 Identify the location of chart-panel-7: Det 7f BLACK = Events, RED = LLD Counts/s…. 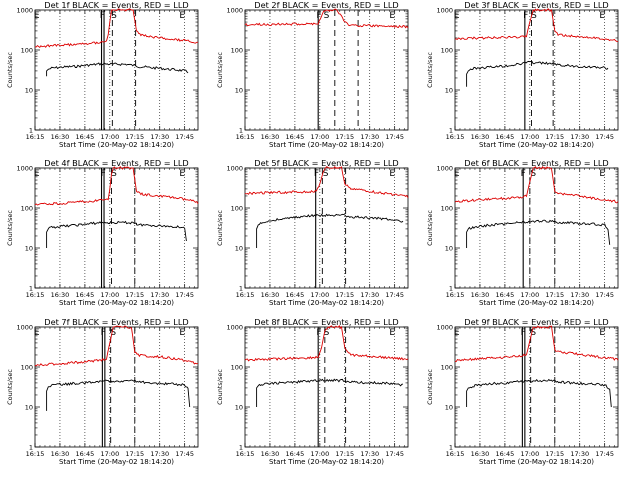
(102, 391).